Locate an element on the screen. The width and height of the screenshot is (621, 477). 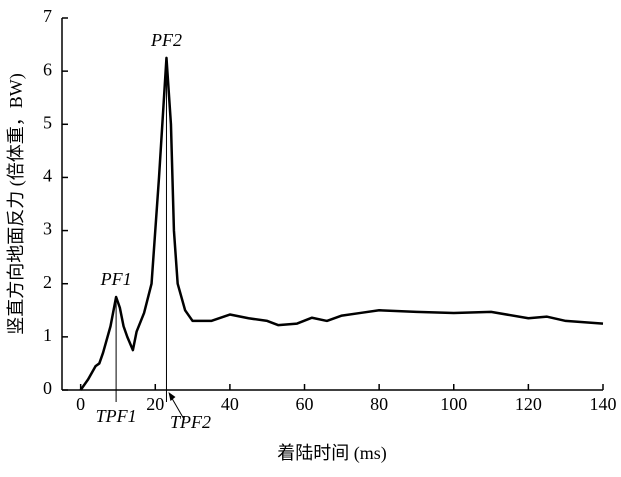
y-tick-label: 5 is located at coordinates (47, 122).